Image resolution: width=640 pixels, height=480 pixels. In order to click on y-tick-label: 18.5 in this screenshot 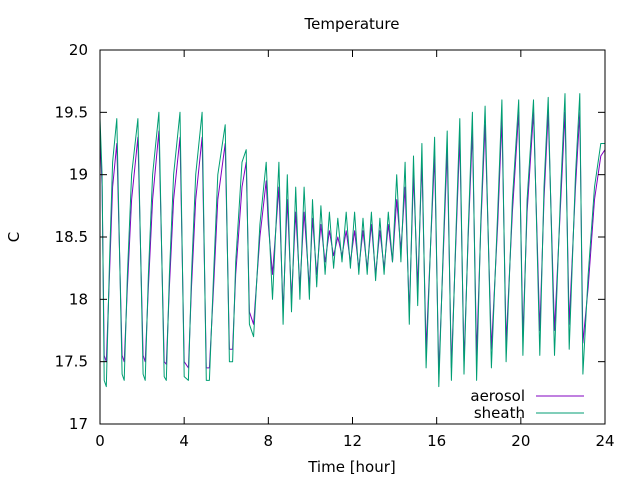, I will do `click(71, 237)`.